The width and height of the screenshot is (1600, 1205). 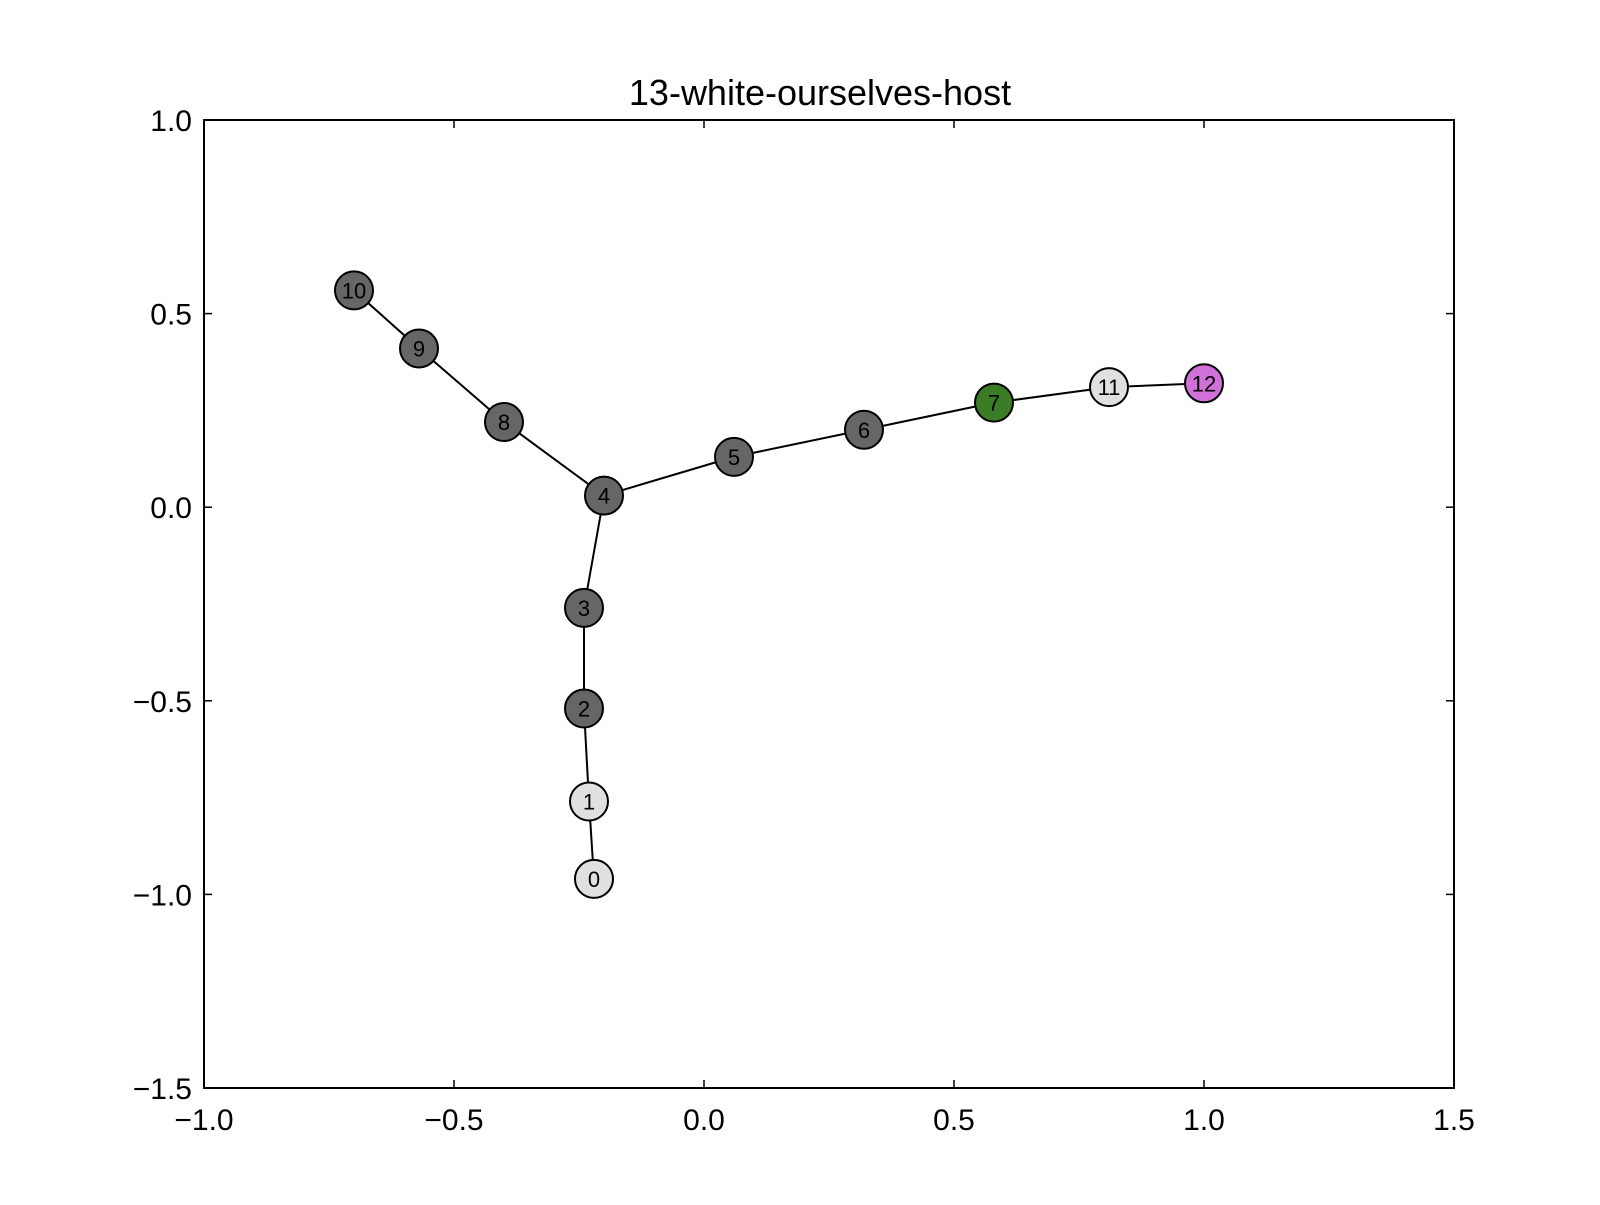 I want to click on node-label: 4, so click(x=604, y=496).